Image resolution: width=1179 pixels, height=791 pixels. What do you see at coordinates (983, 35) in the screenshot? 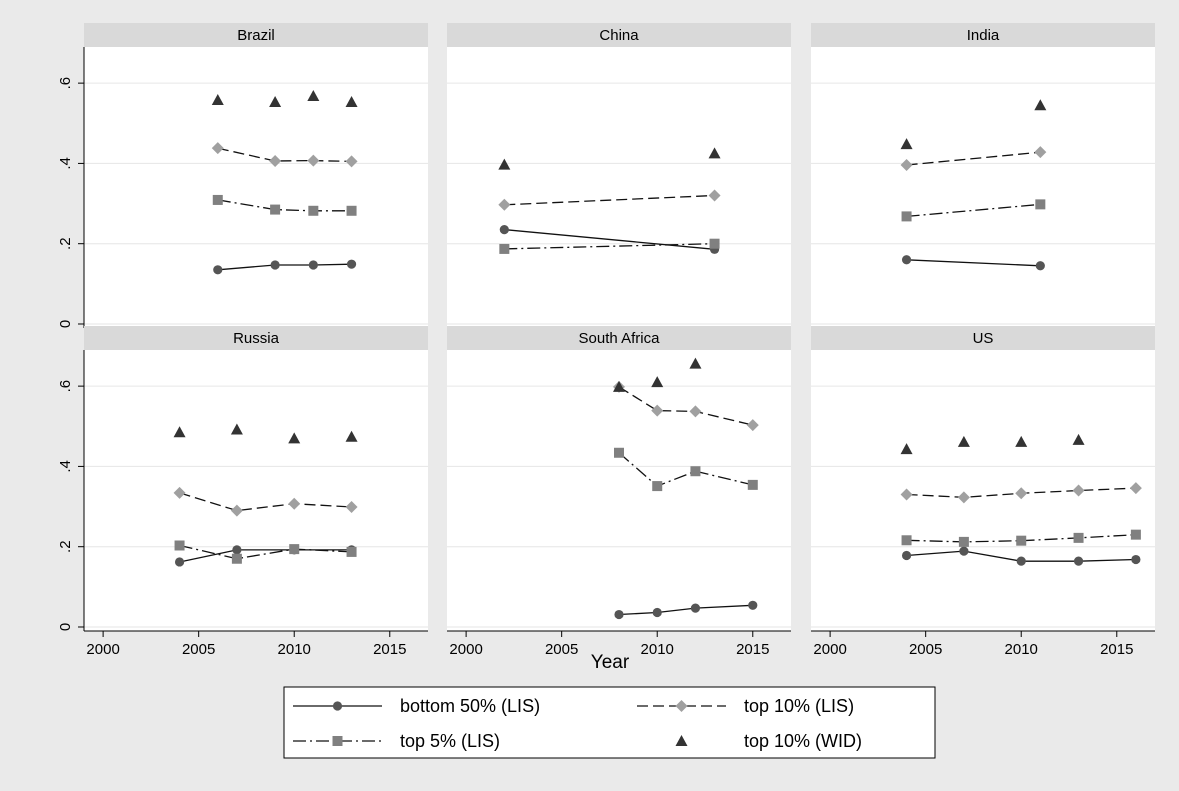
I see `panel-title: India` at bounding box center [983, 35].